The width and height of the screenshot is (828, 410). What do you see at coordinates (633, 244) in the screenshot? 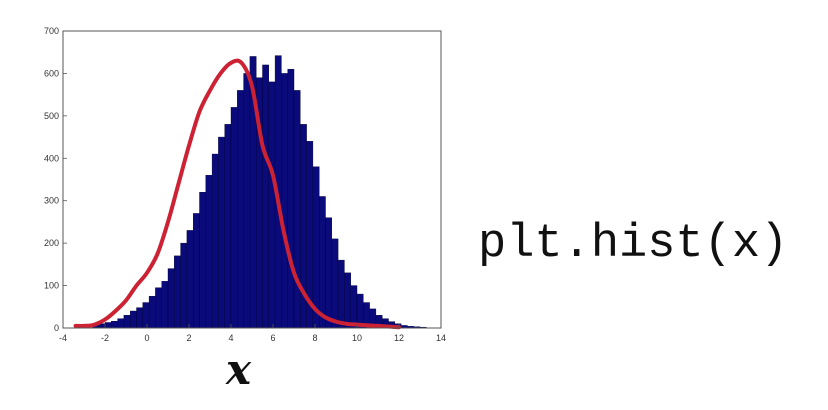
I see `code-text: plt.hist(x)` at bounding box center [633, 244].